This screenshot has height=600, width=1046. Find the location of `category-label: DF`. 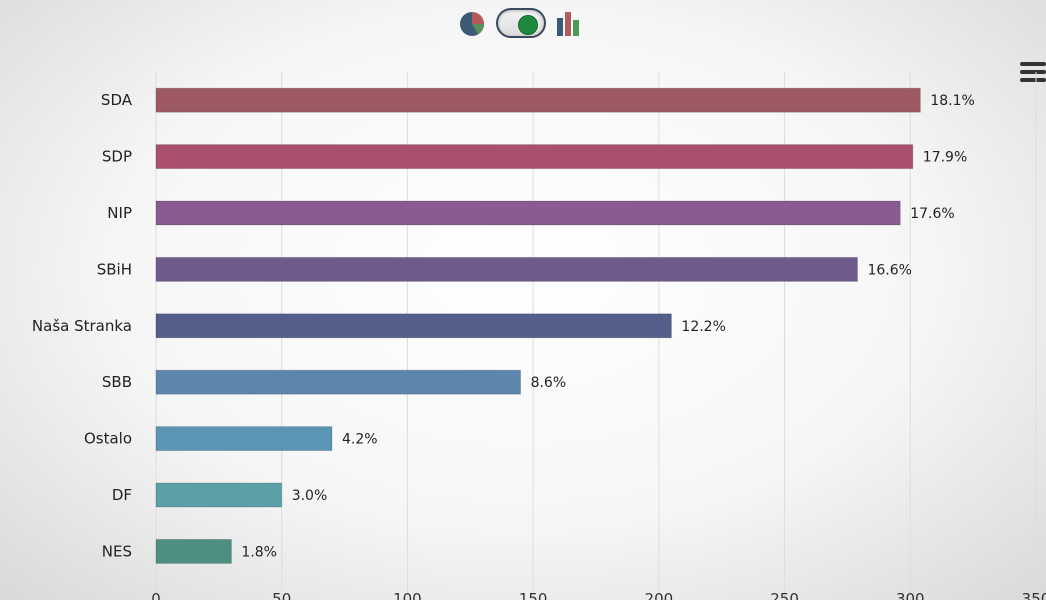

category-label: DF is located at coordinates (122, 495).